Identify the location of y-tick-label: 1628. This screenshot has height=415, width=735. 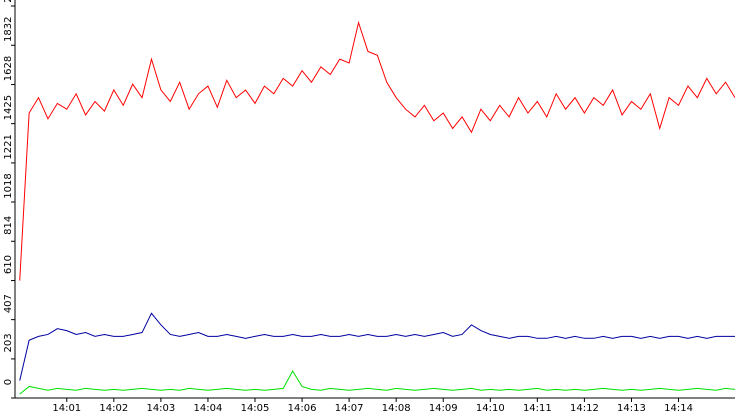
(8, 68).